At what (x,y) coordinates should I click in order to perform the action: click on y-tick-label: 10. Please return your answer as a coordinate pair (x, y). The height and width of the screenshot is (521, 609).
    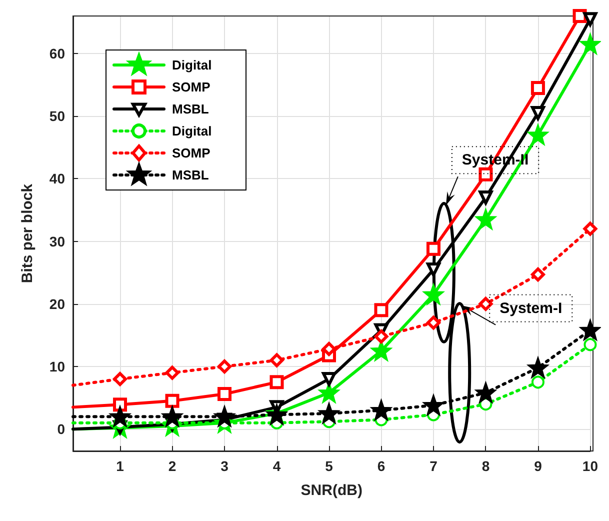
    Looking at the image, I should click on (57, 366).